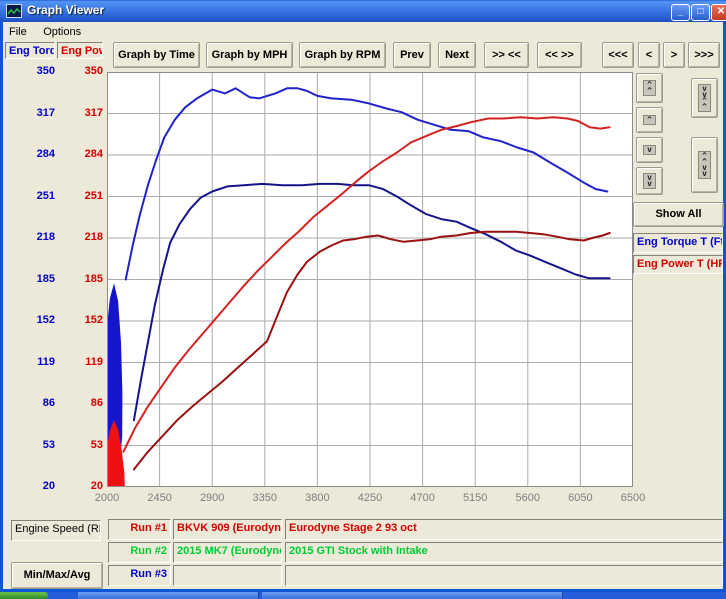 The image size is (726, 599). Describe the element at coordinates (678, 214) in the screenshot. I see `show-all-button: Show All` at that location.